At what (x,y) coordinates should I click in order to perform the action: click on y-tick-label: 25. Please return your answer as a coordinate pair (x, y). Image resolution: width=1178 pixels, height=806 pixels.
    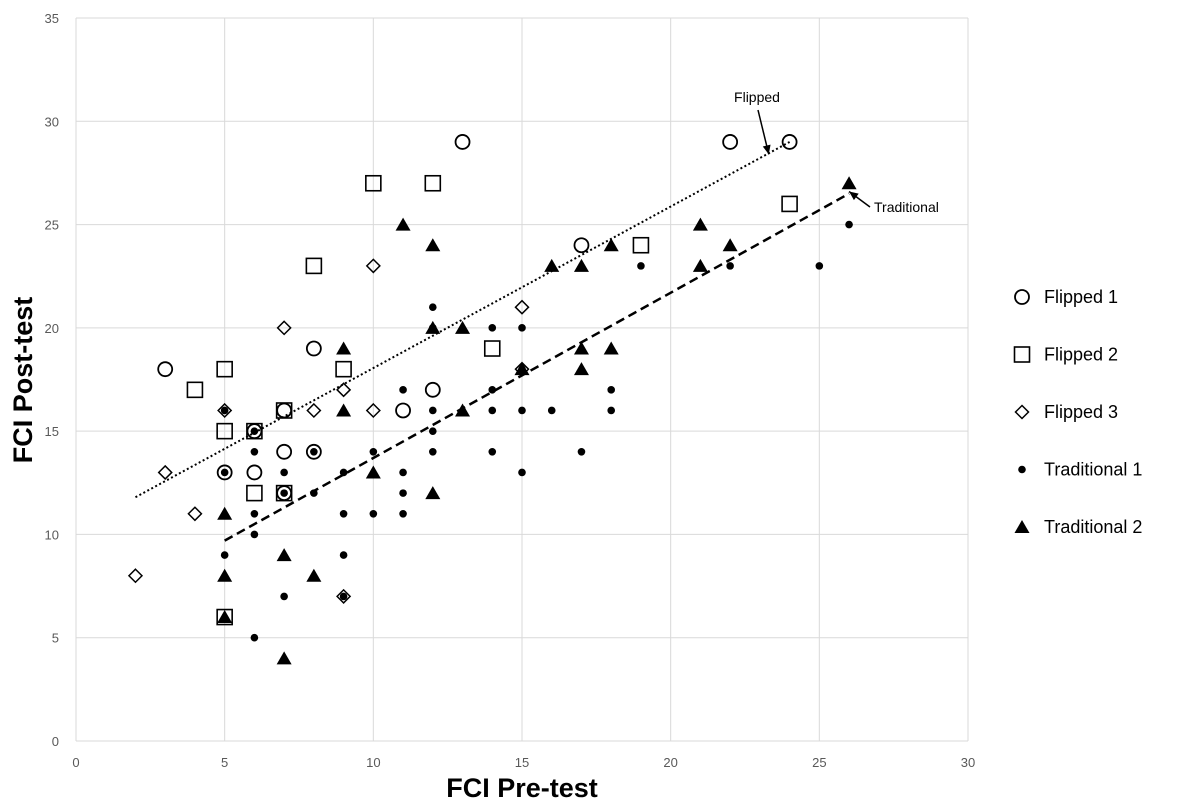
    Looking at the image, I should click on (52, 225).